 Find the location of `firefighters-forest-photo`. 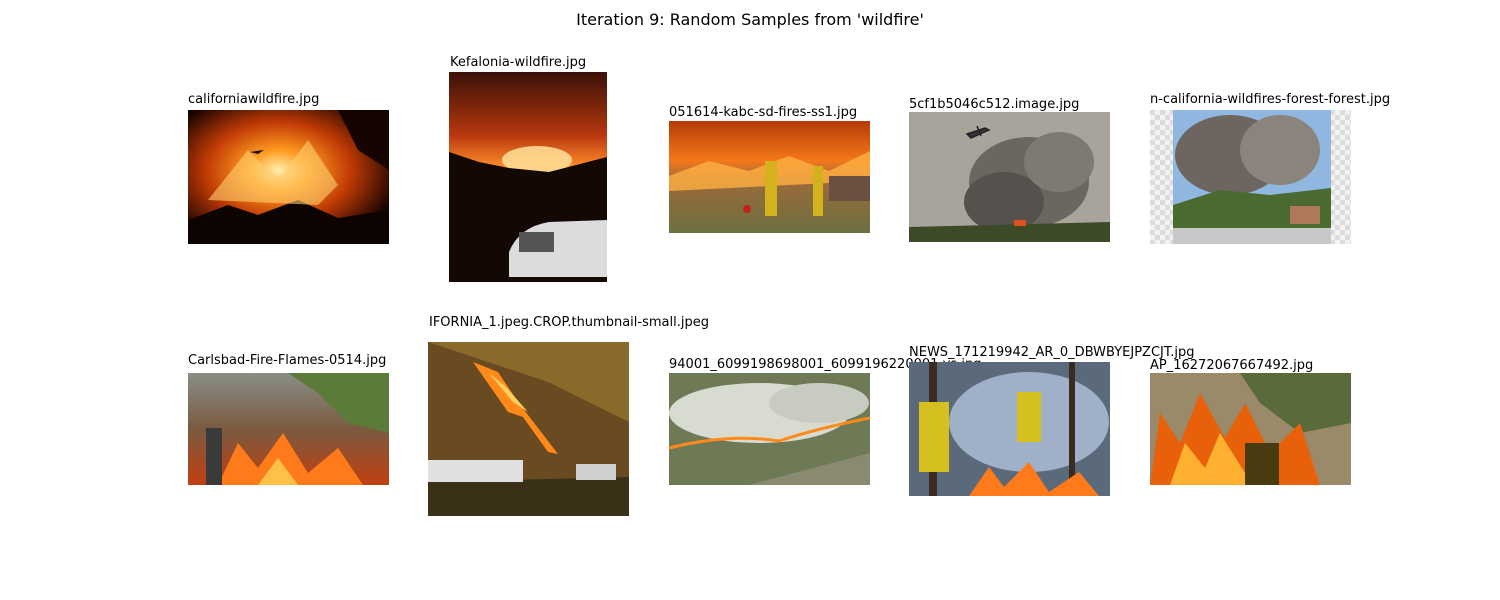

firefighters-forest-photo is located at coordinates (1009, 429).